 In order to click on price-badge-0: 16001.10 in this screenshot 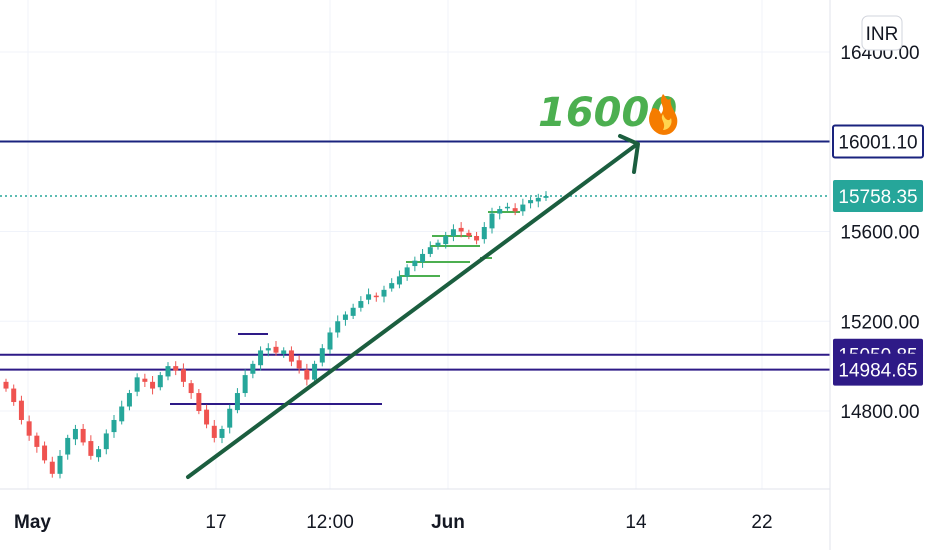, I will do `click(878, 141)`.